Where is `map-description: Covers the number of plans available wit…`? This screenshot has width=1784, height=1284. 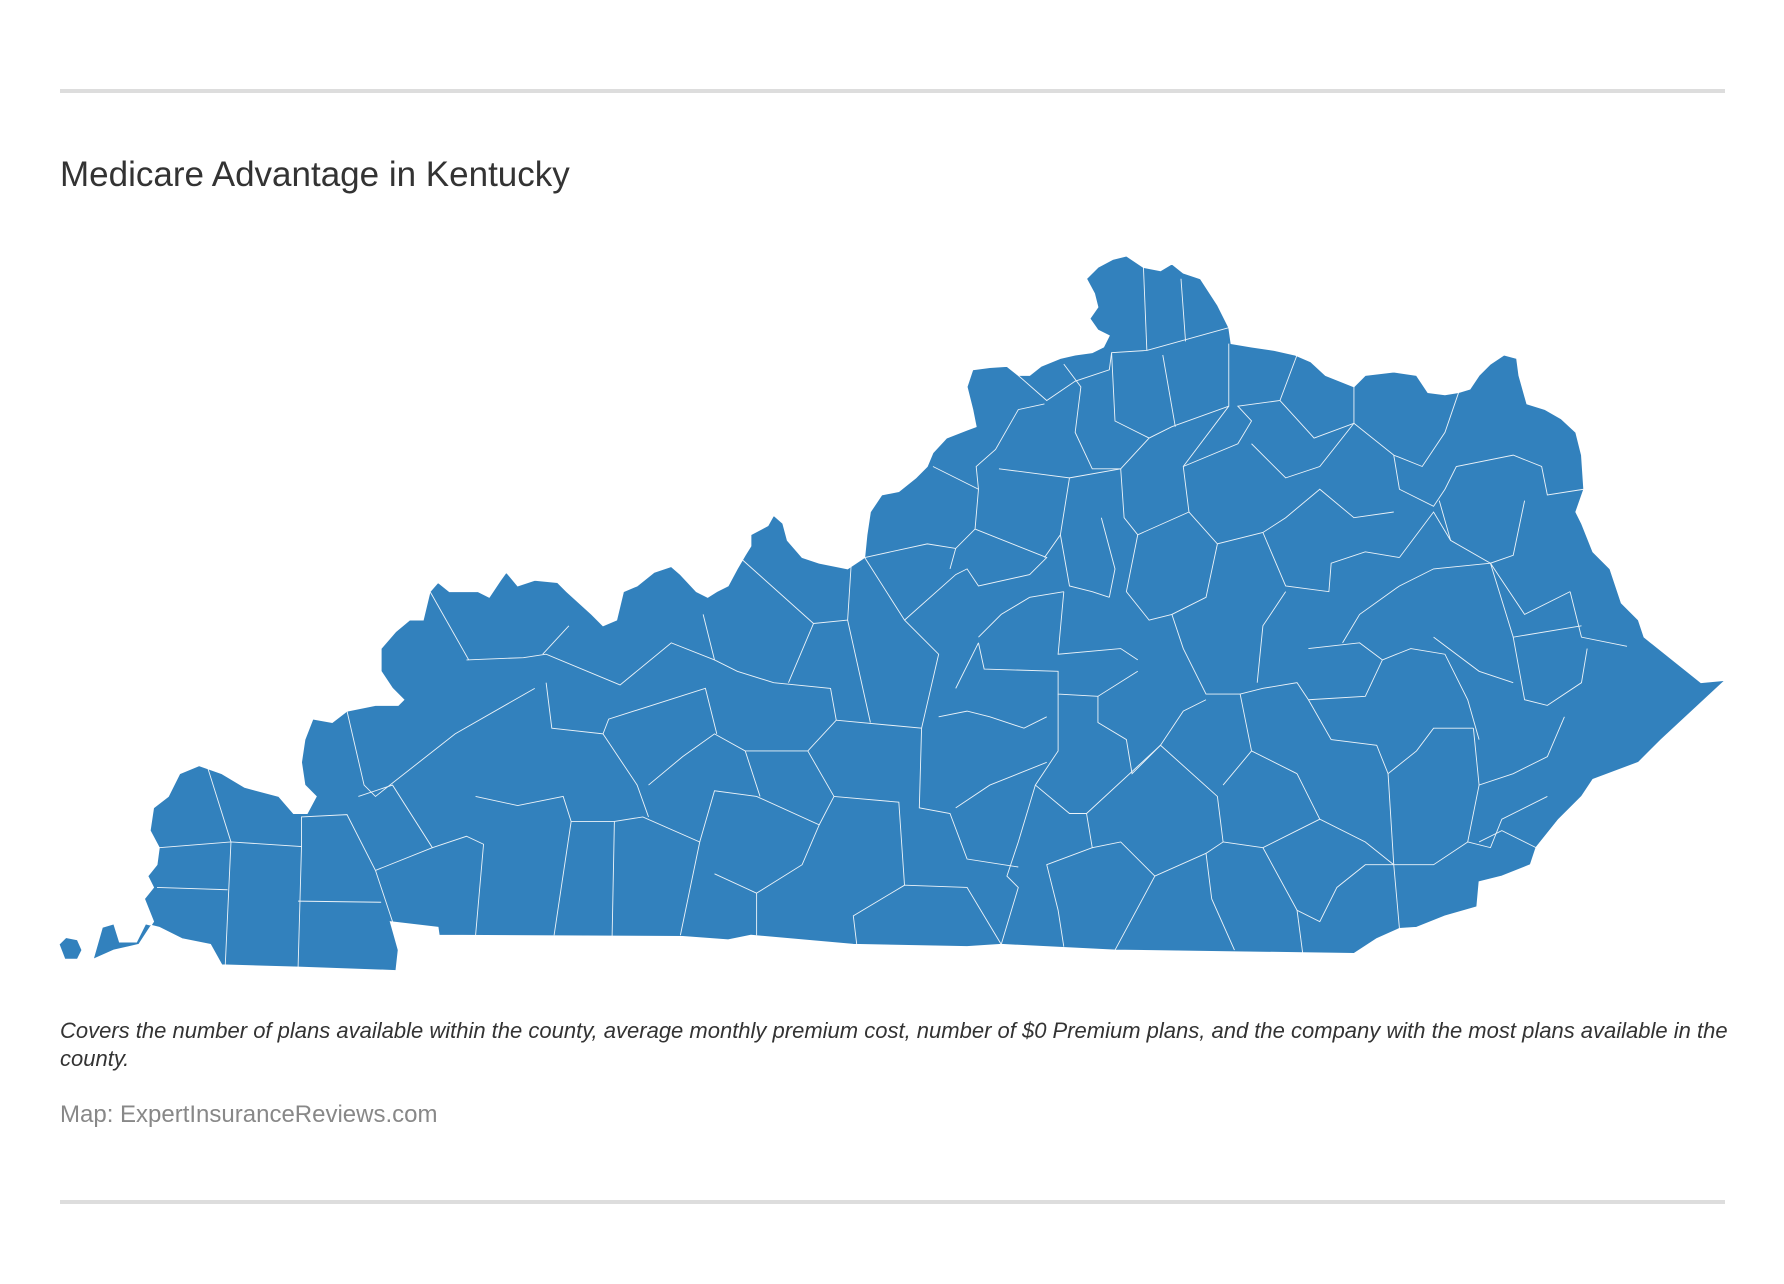
map-description: Covers the number of plans available wit… is located at coordinates (894, 1044).